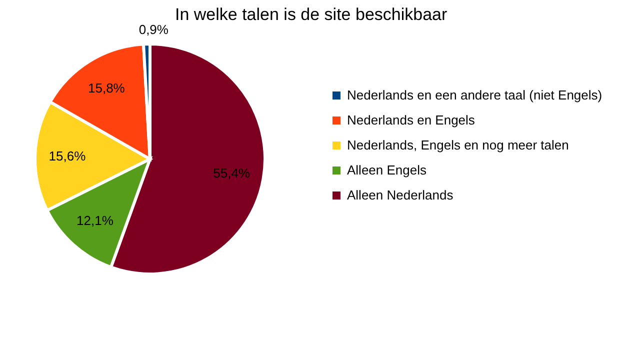  Describe the element at coordinates (387, 170) in the screenshot. I see `legend-label: Alleen Engels` at that location.